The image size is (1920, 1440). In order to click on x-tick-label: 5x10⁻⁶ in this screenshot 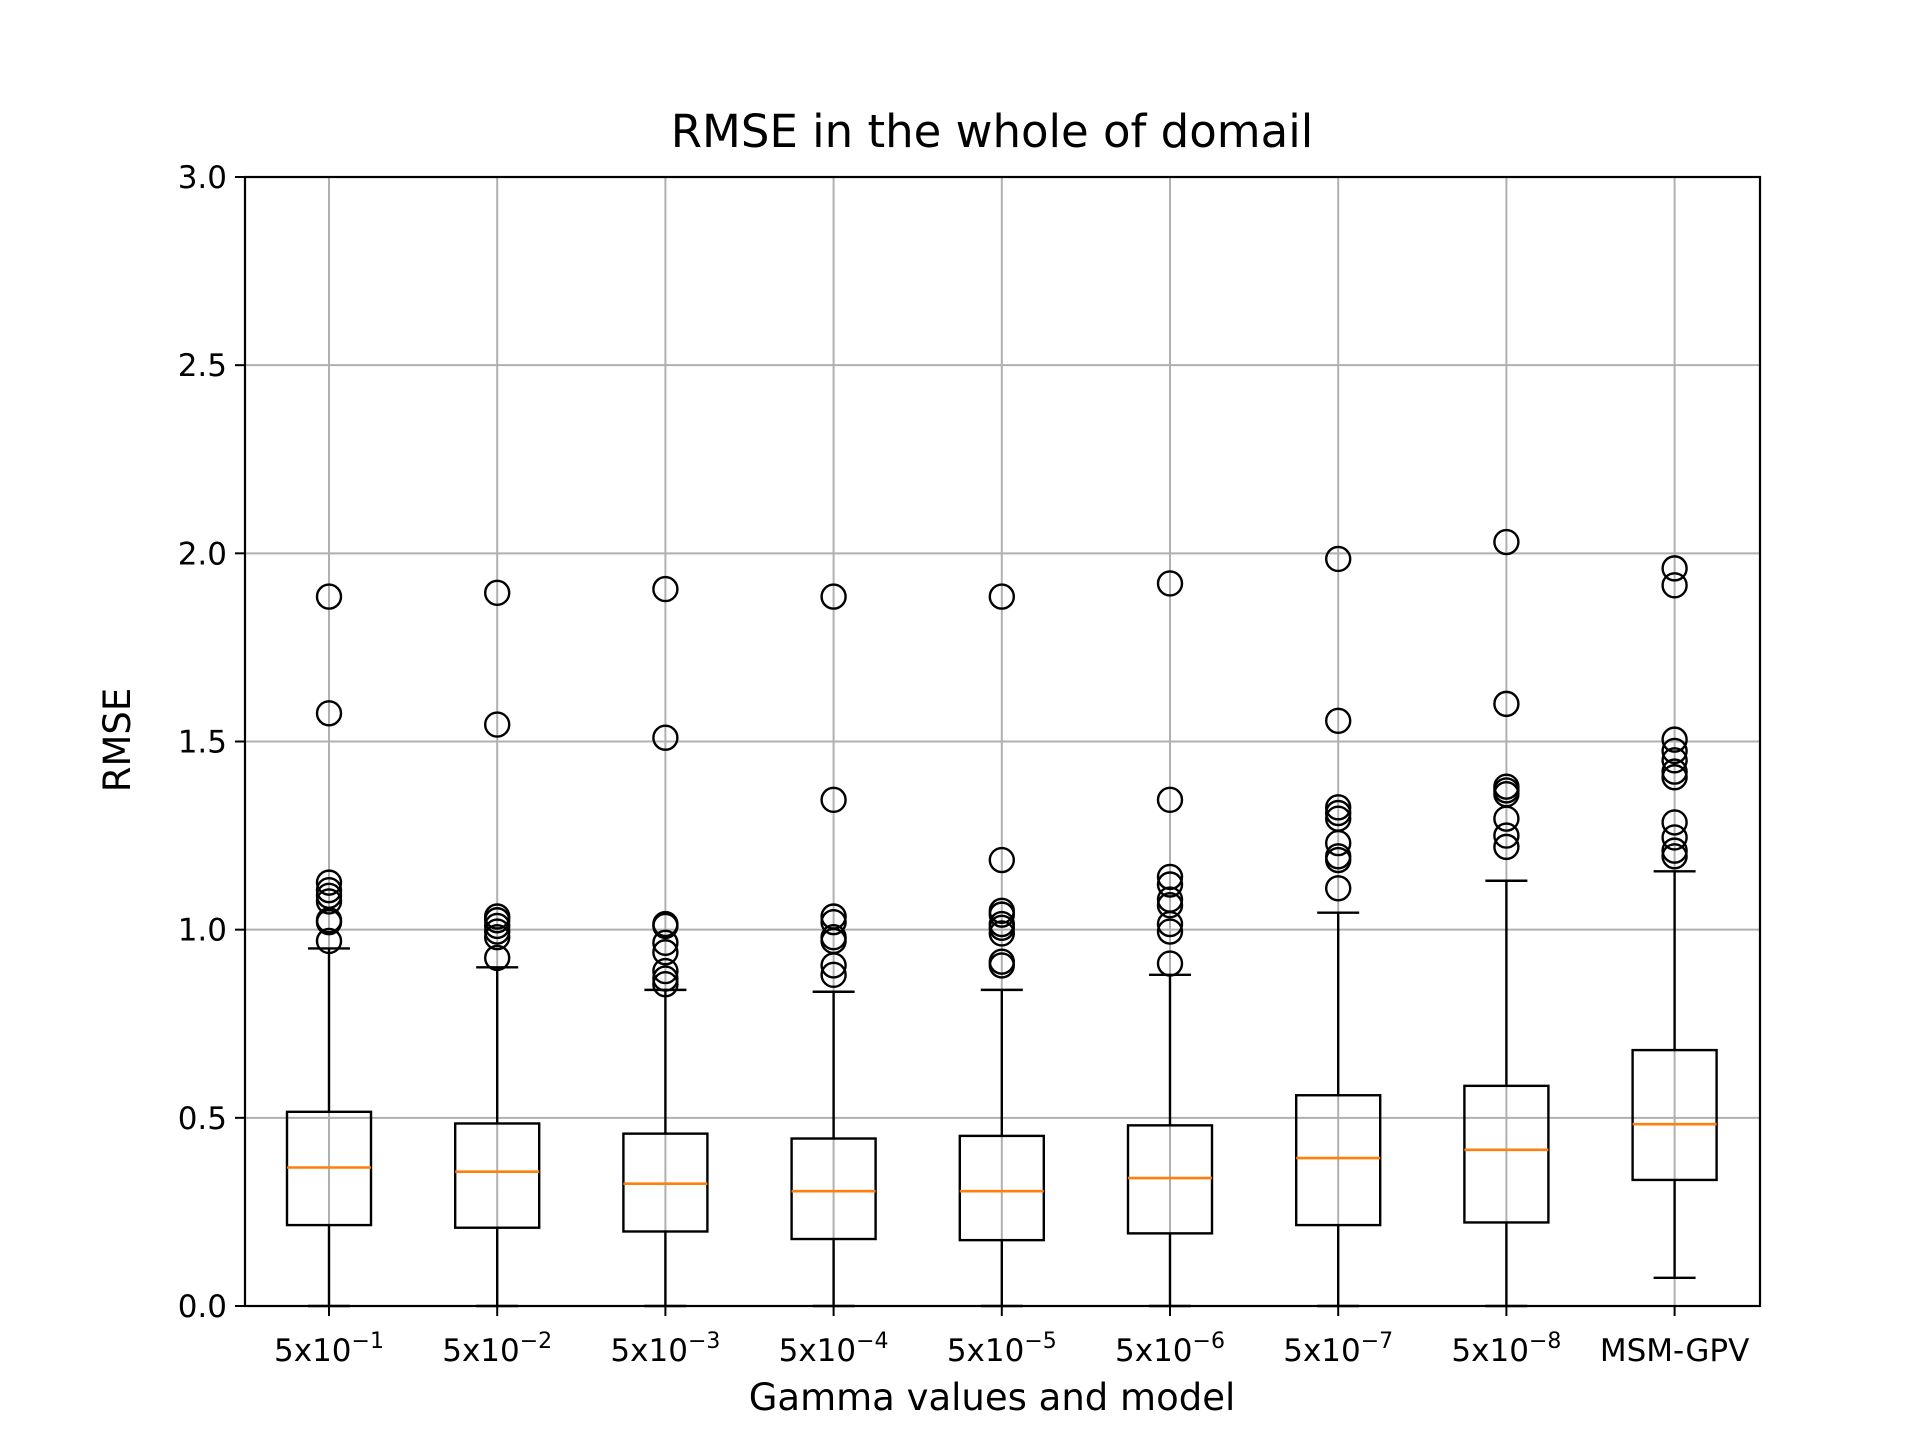, I will do `click(1170, 1349)`.